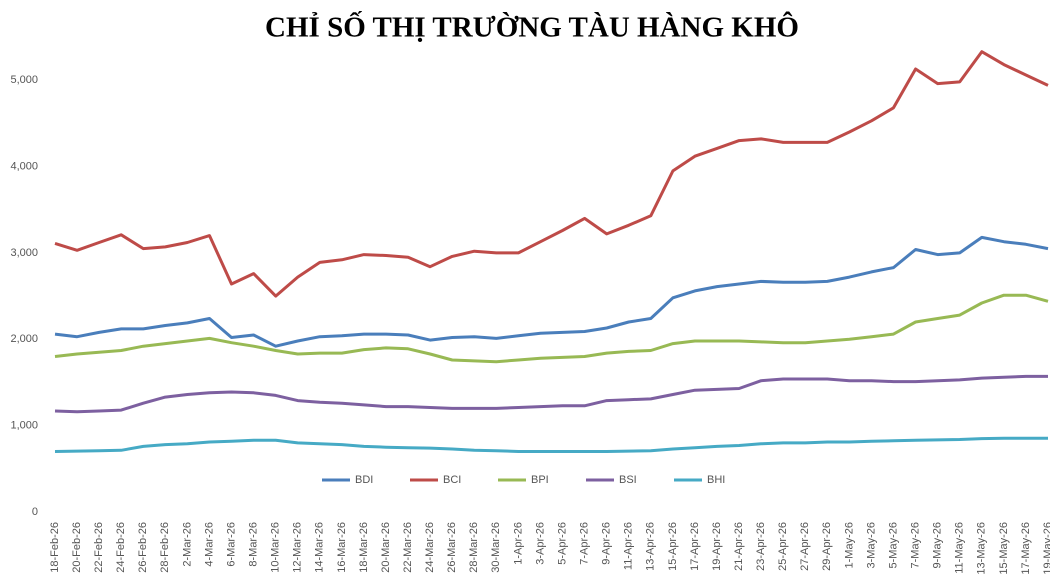 The width and height of the screenshot is (1050, 575). What do you see at coordinates (342, 547) in the screenshot?
I see `x-tick-label: 16-Mar-26` at bounding box center [342, 547].